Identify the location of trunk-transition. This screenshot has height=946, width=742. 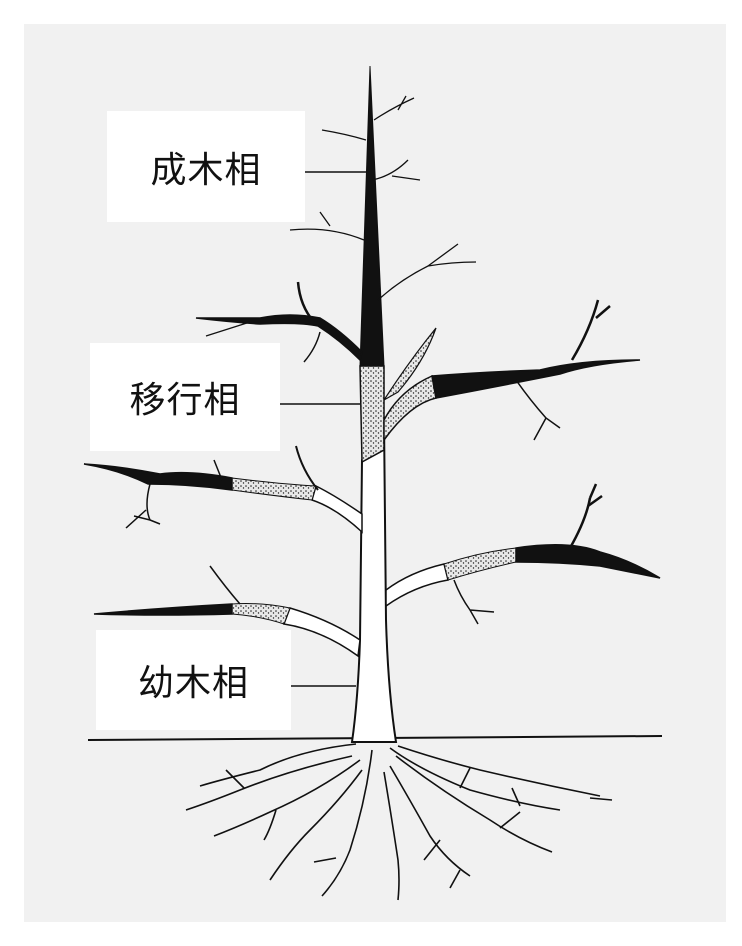
(372, 414).